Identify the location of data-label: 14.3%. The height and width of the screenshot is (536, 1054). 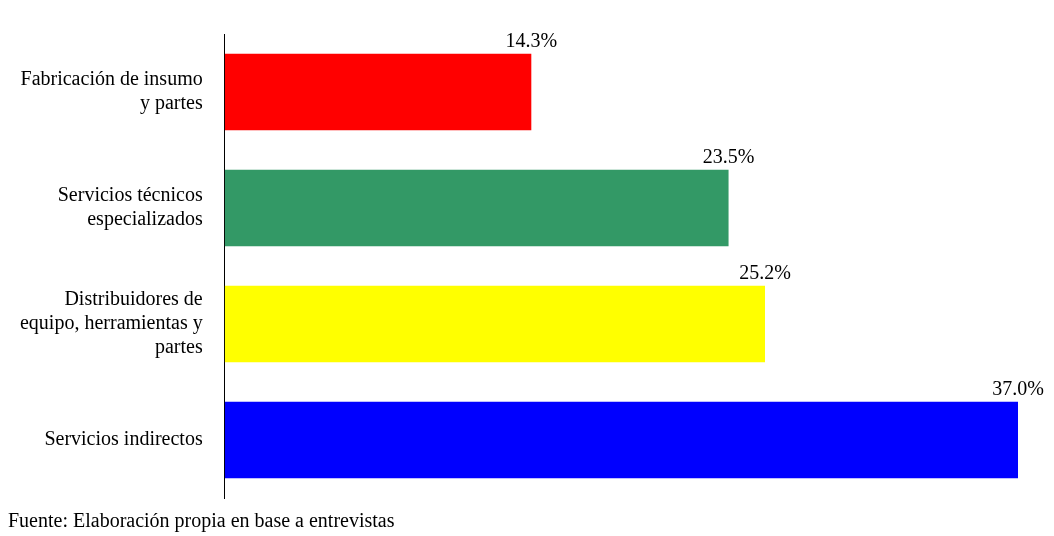
(531, 39).